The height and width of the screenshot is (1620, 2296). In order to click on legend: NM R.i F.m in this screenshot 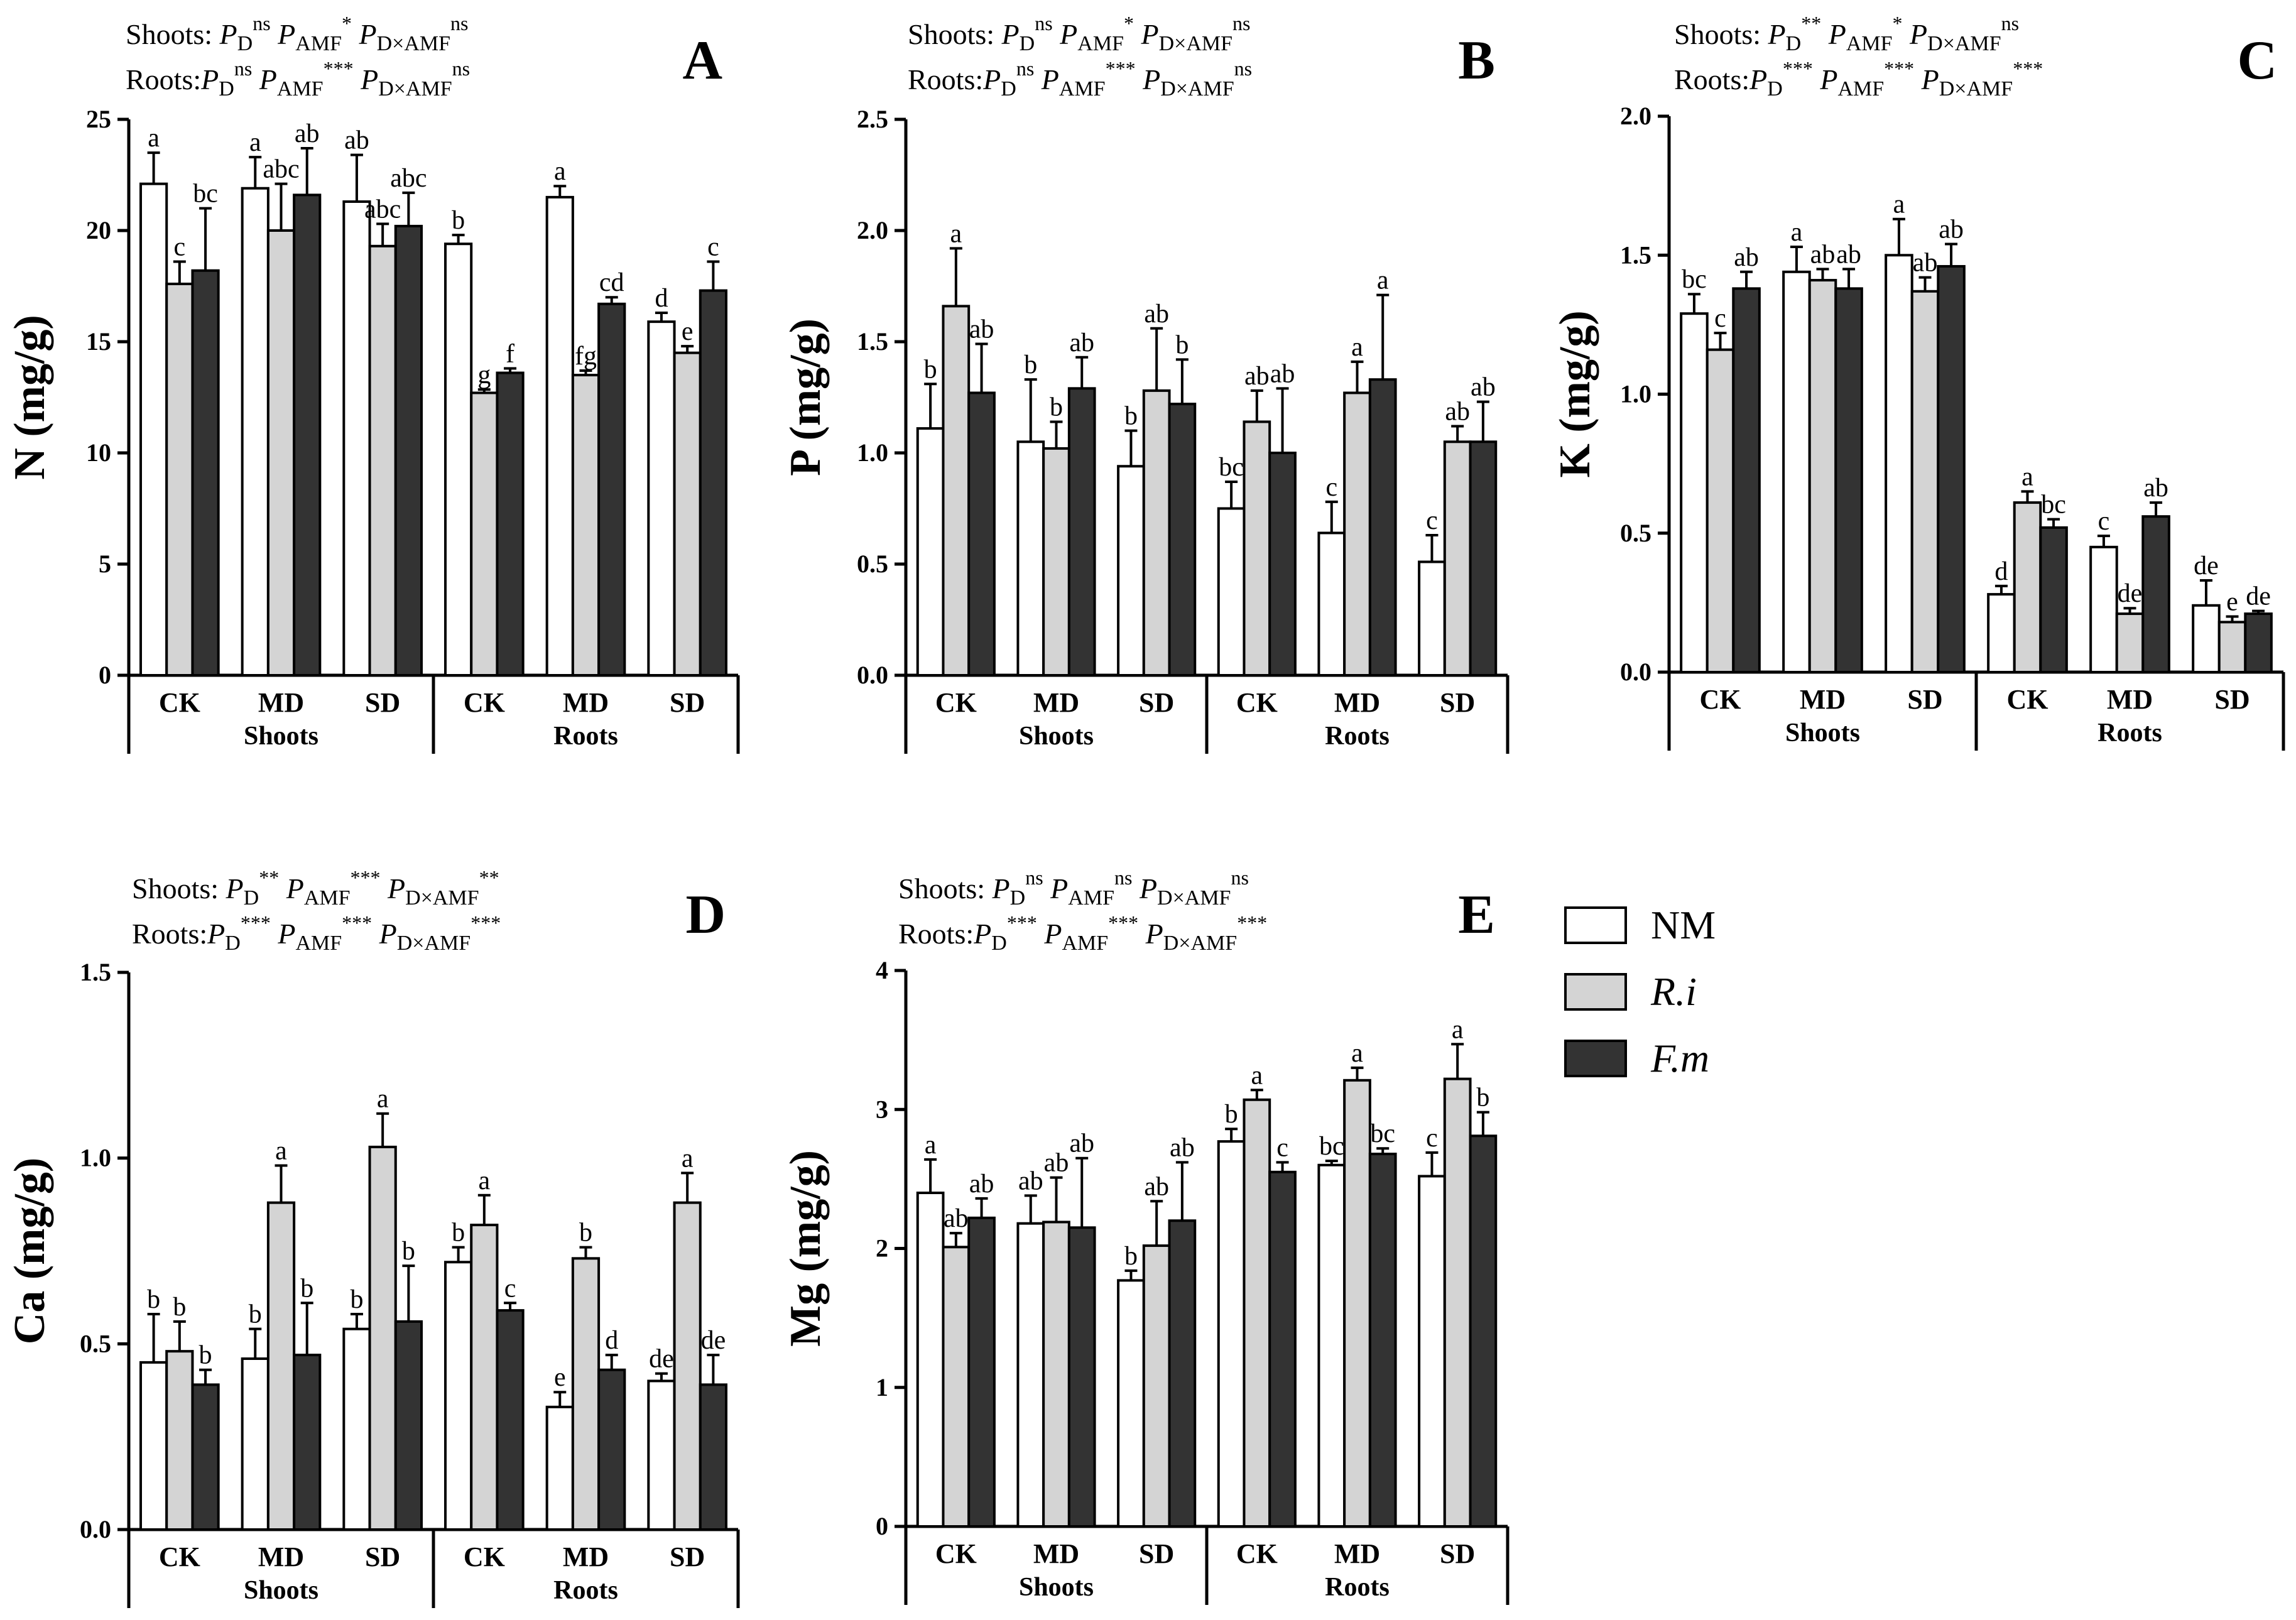, I will do `click(1696, 992)`.